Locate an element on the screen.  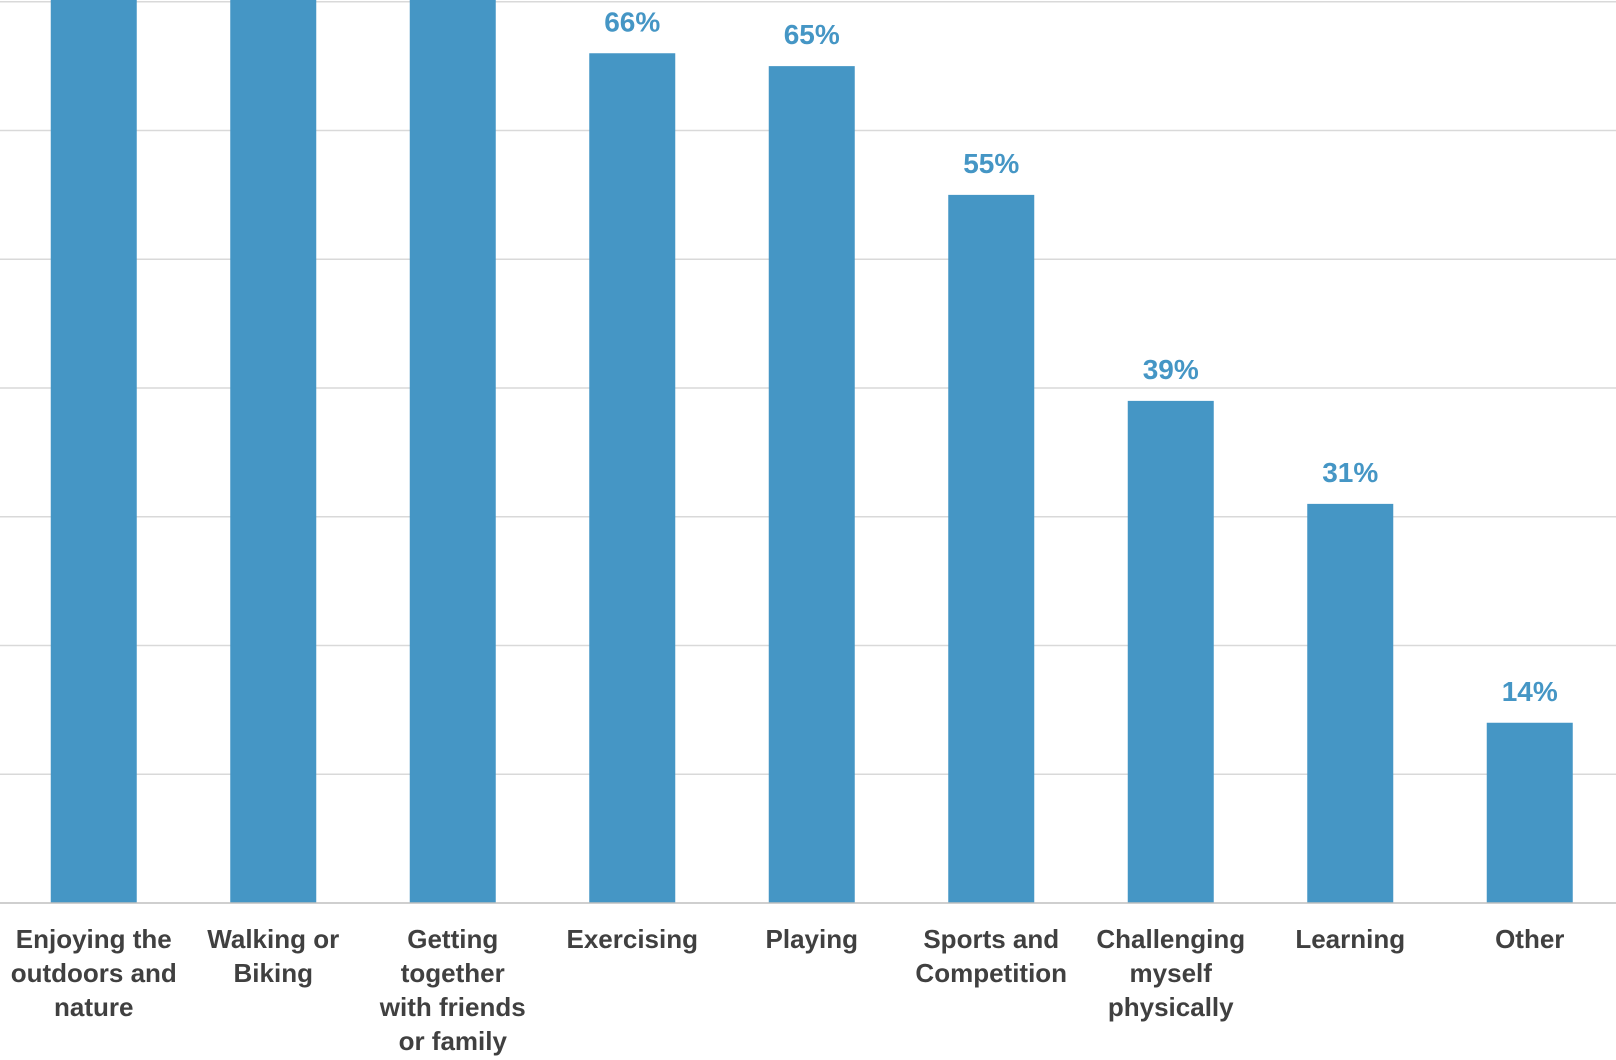
data-label: 66% is located at coordinates (632, 21).